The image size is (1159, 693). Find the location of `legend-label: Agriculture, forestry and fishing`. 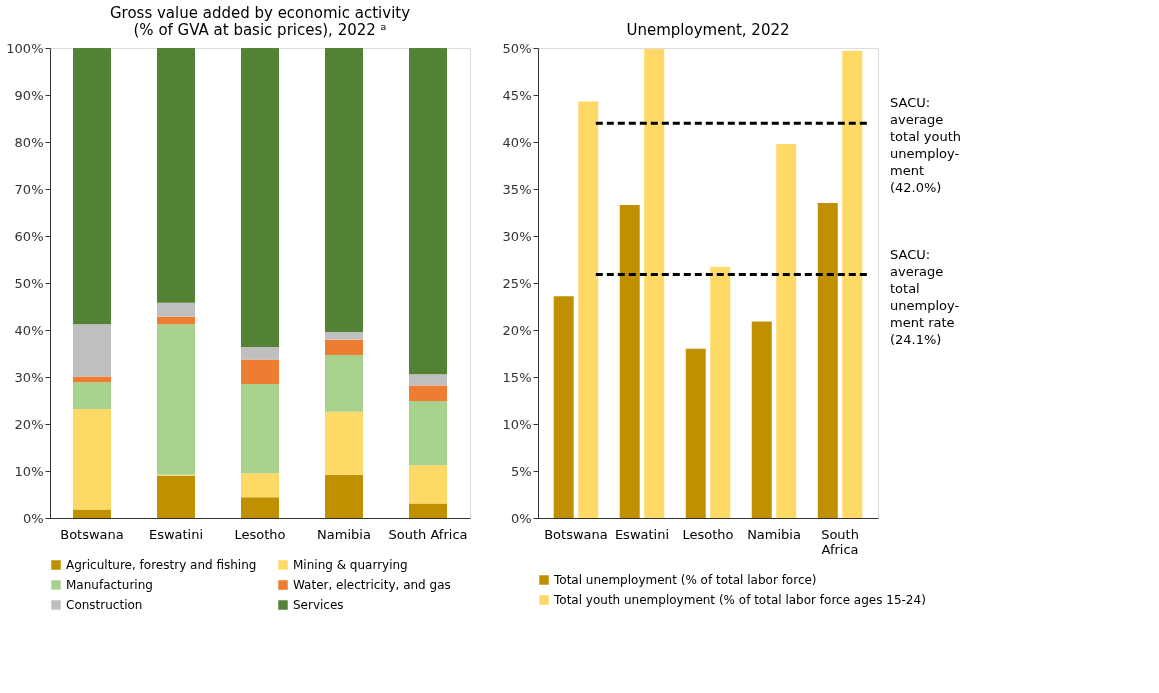

legend-label: Agriculture, forestry and fishing is located at coordinates (161, 565).